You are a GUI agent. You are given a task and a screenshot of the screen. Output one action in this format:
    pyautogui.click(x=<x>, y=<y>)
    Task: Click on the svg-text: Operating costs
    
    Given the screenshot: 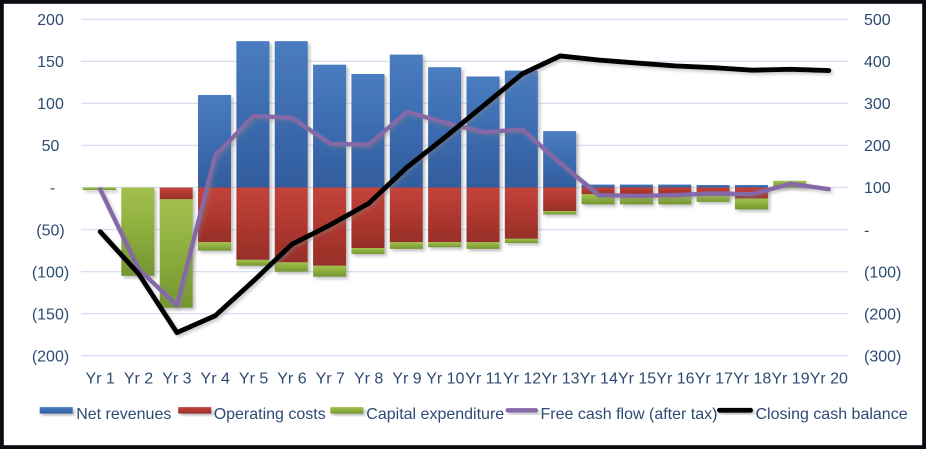 What is the action you would take?
    pyautogui.click(x=270, y=414)
    